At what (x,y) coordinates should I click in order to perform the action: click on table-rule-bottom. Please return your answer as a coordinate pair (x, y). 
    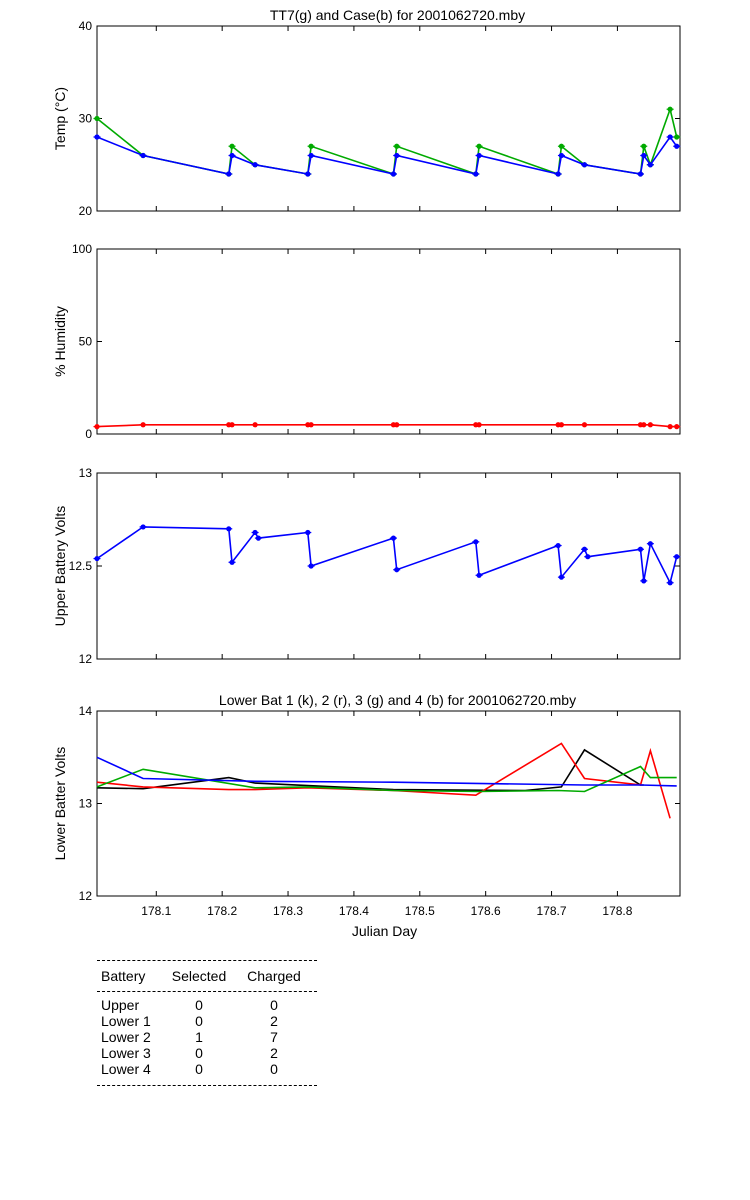
    Looking at the image, I should click on (207, 1085).